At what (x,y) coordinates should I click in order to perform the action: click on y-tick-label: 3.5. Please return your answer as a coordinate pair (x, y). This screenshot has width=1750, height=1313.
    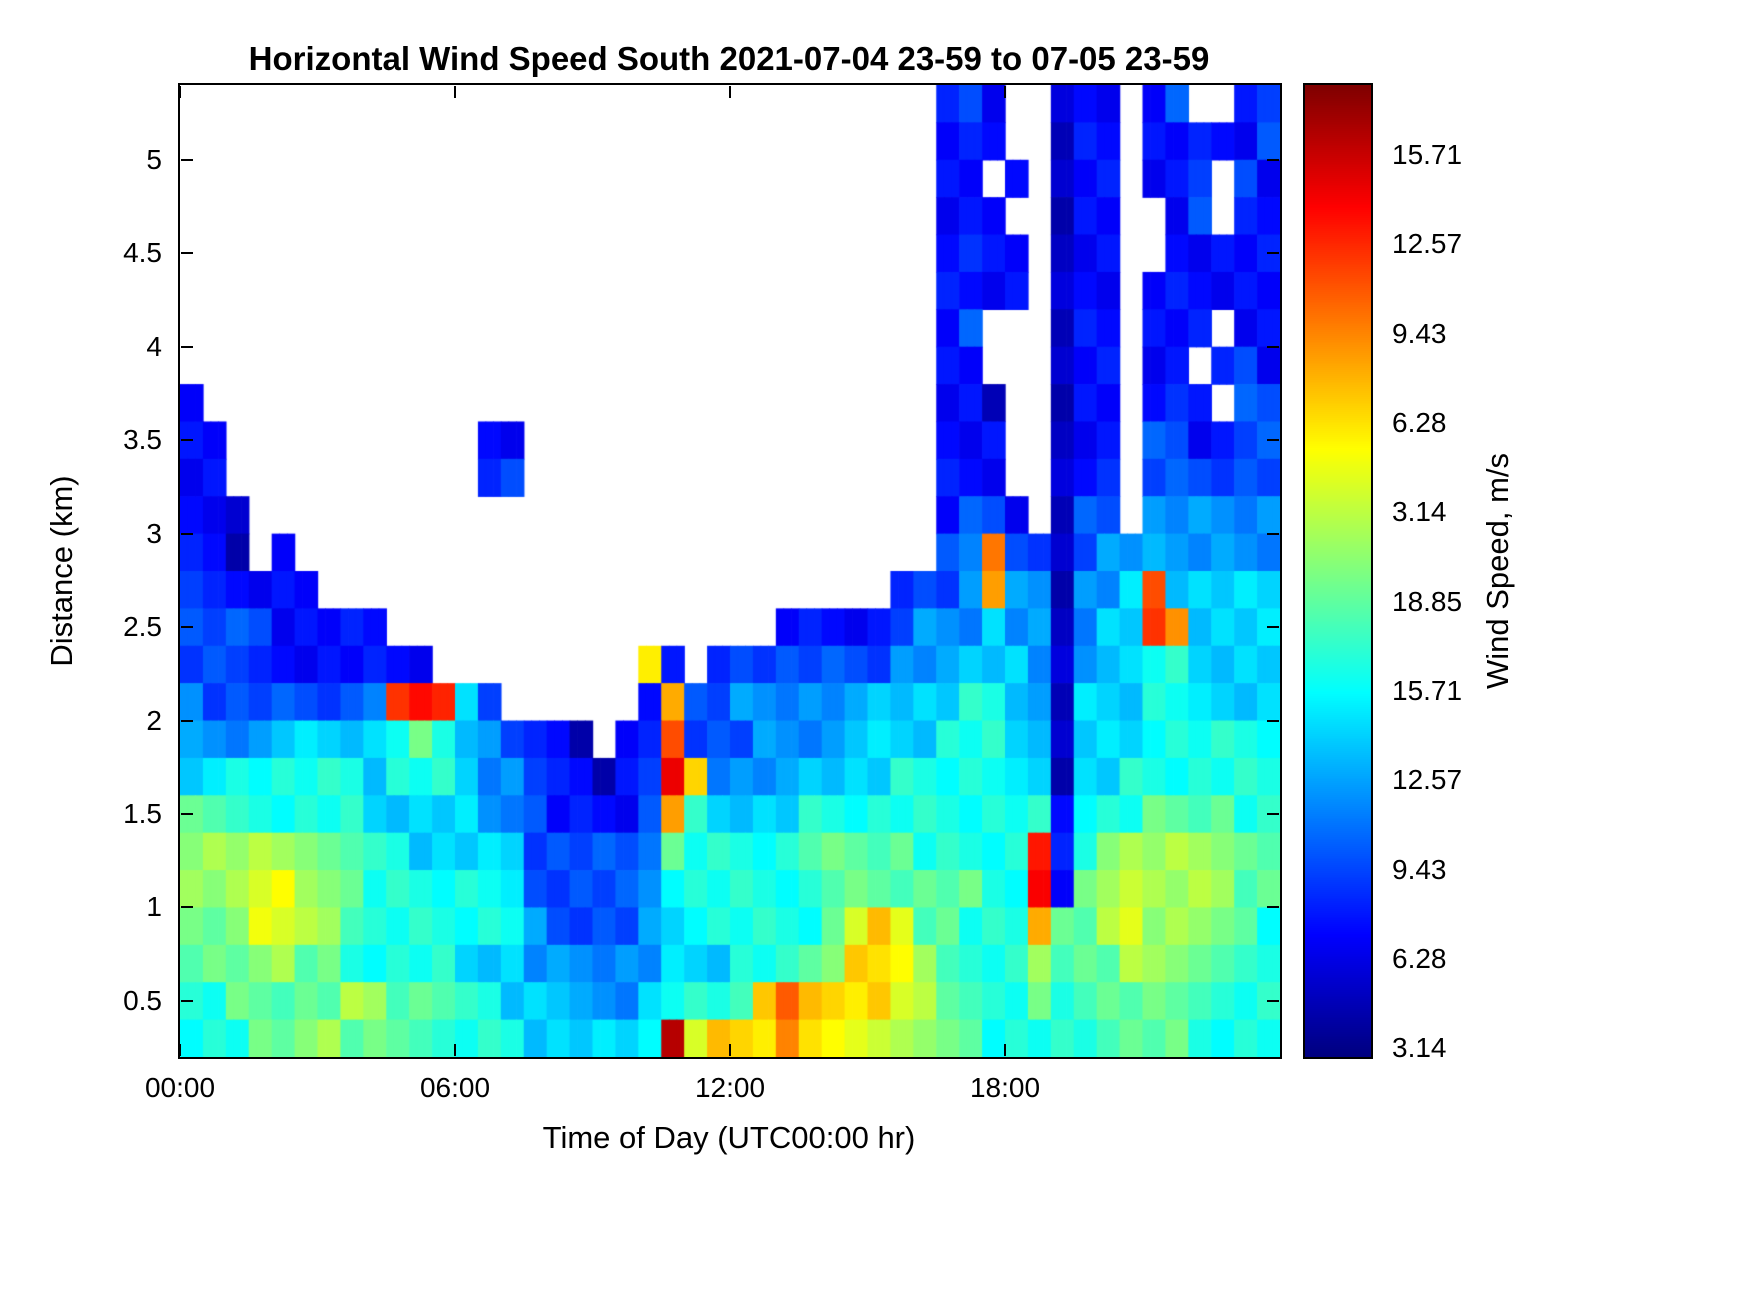
    Looking at the image, I should click on (142, 440).